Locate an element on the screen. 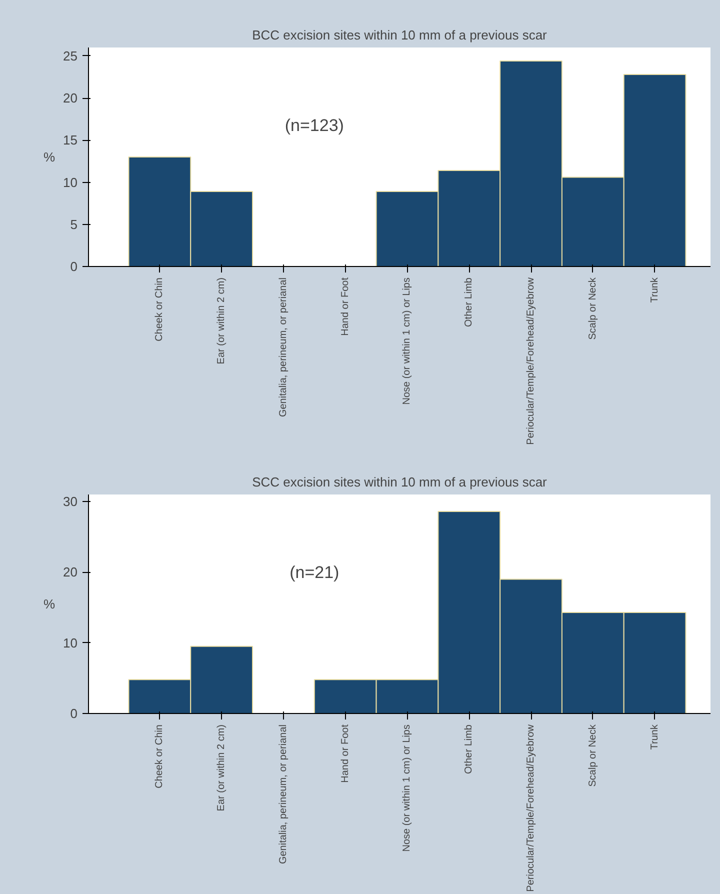 This screenshot has width=720, height=894. y-tick-label: 15 is located at coordinates (70, 140).